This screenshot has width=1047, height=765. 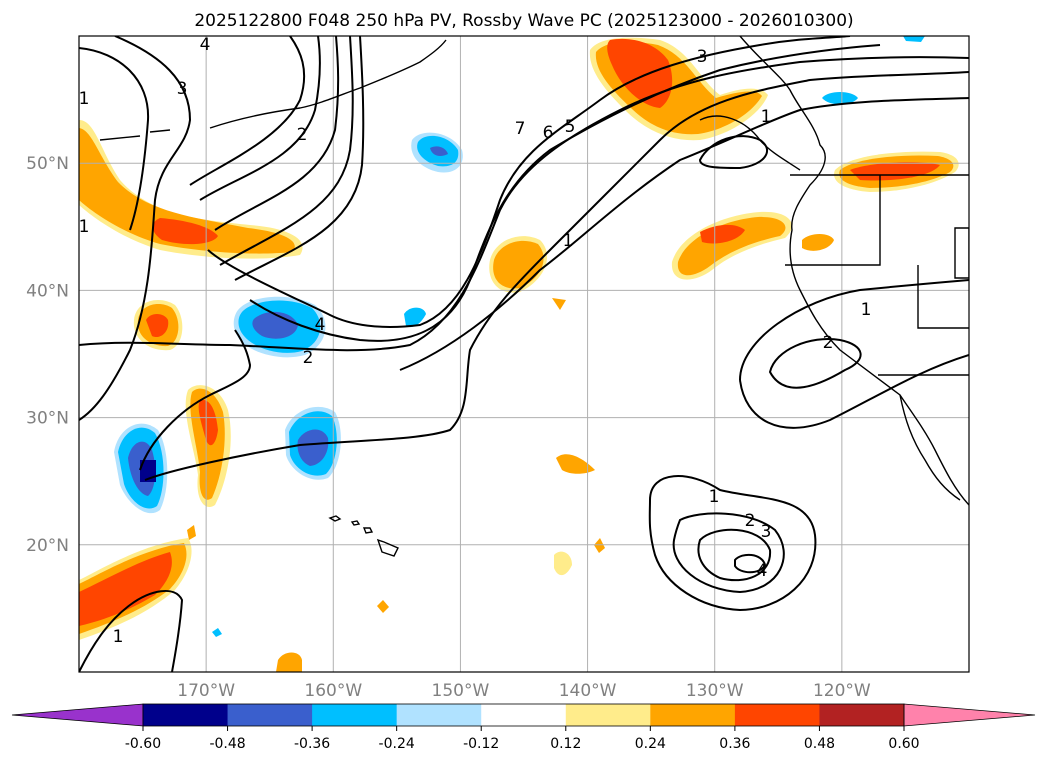 I want to click on negative-anomaly-160w-core, so click(x=313, y=447).